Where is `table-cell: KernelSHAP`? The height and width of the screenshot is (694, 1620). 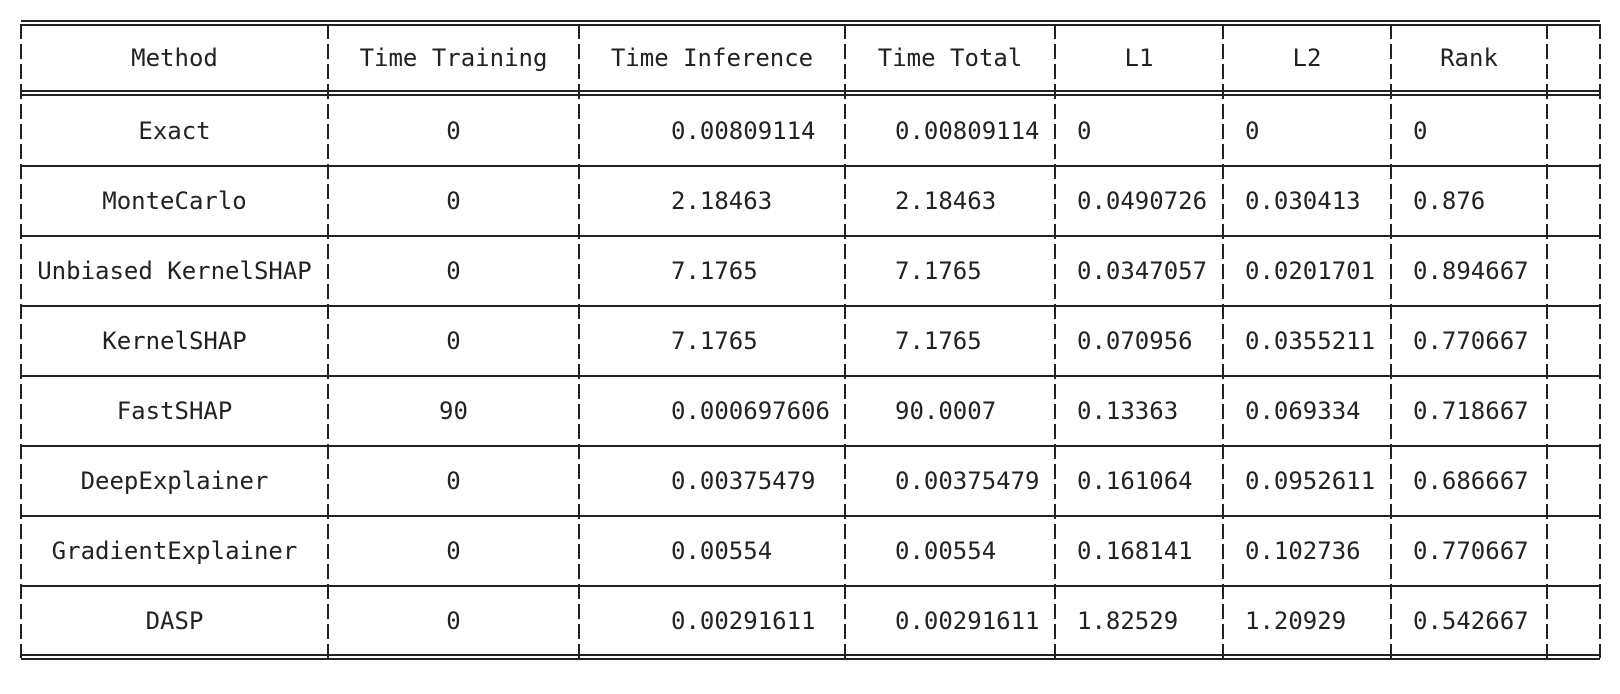
table-cell: KernelSHAP is located at coordinates (174, 341).